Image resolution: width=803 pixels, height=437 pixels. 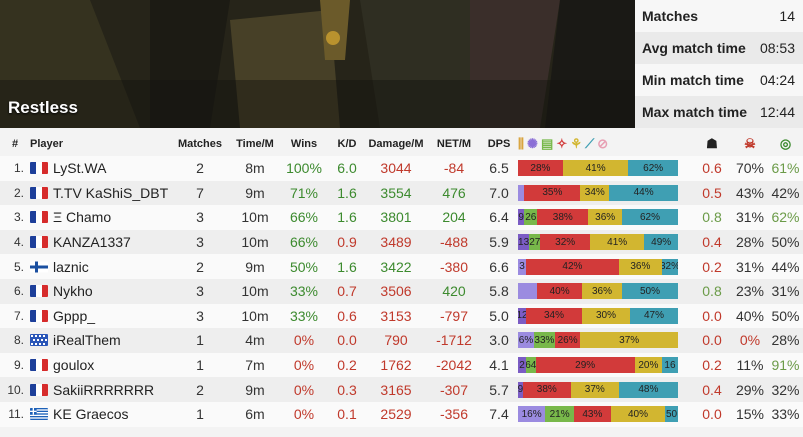 What do you see at coordinates (304, 144) in the screenshot?
I see `col-wins: Wins` at bounding box center [304, 144].